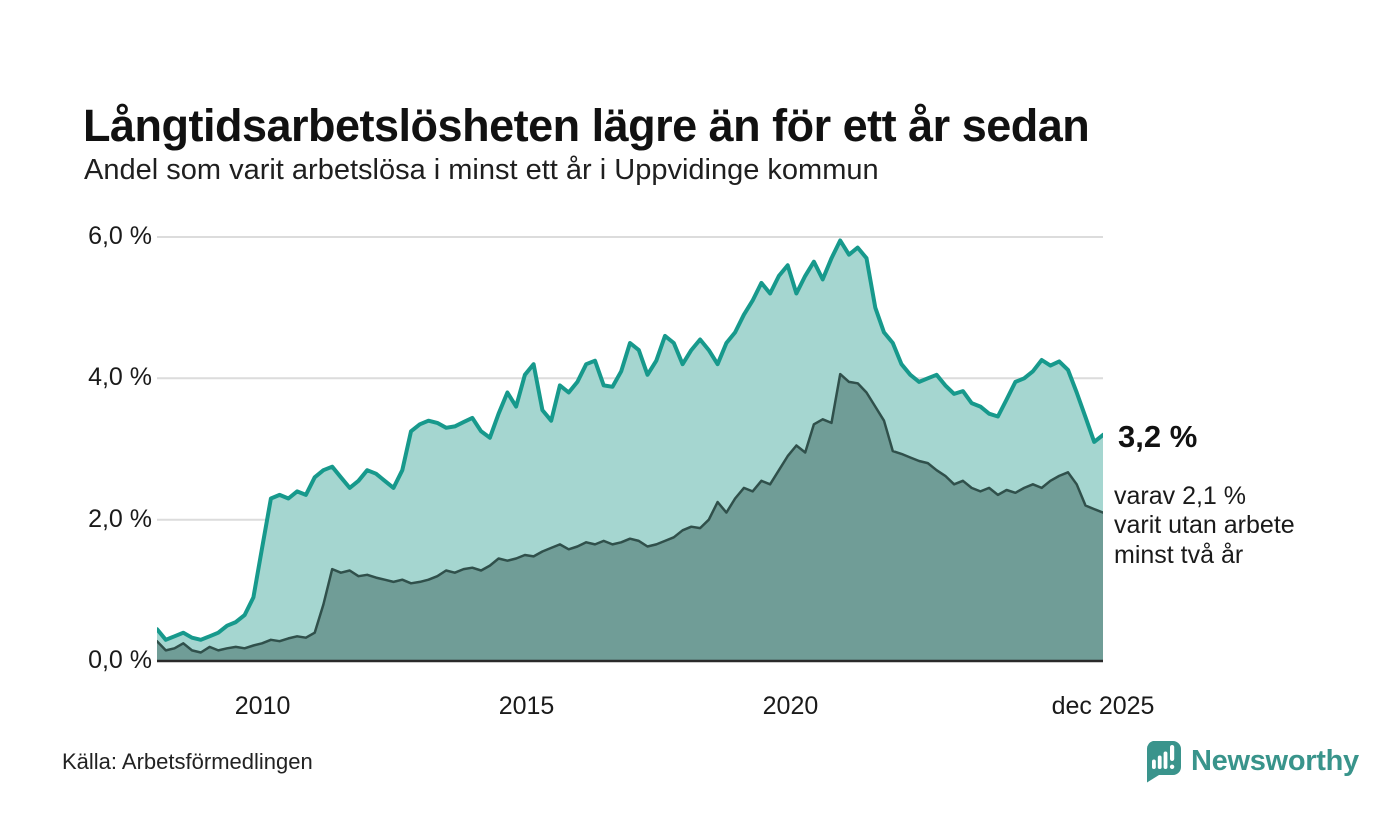  What do you see at coordinates (262, 706) in the screenshot?
I see `x-tick-label: 2010` at bounding box center [262, 706].